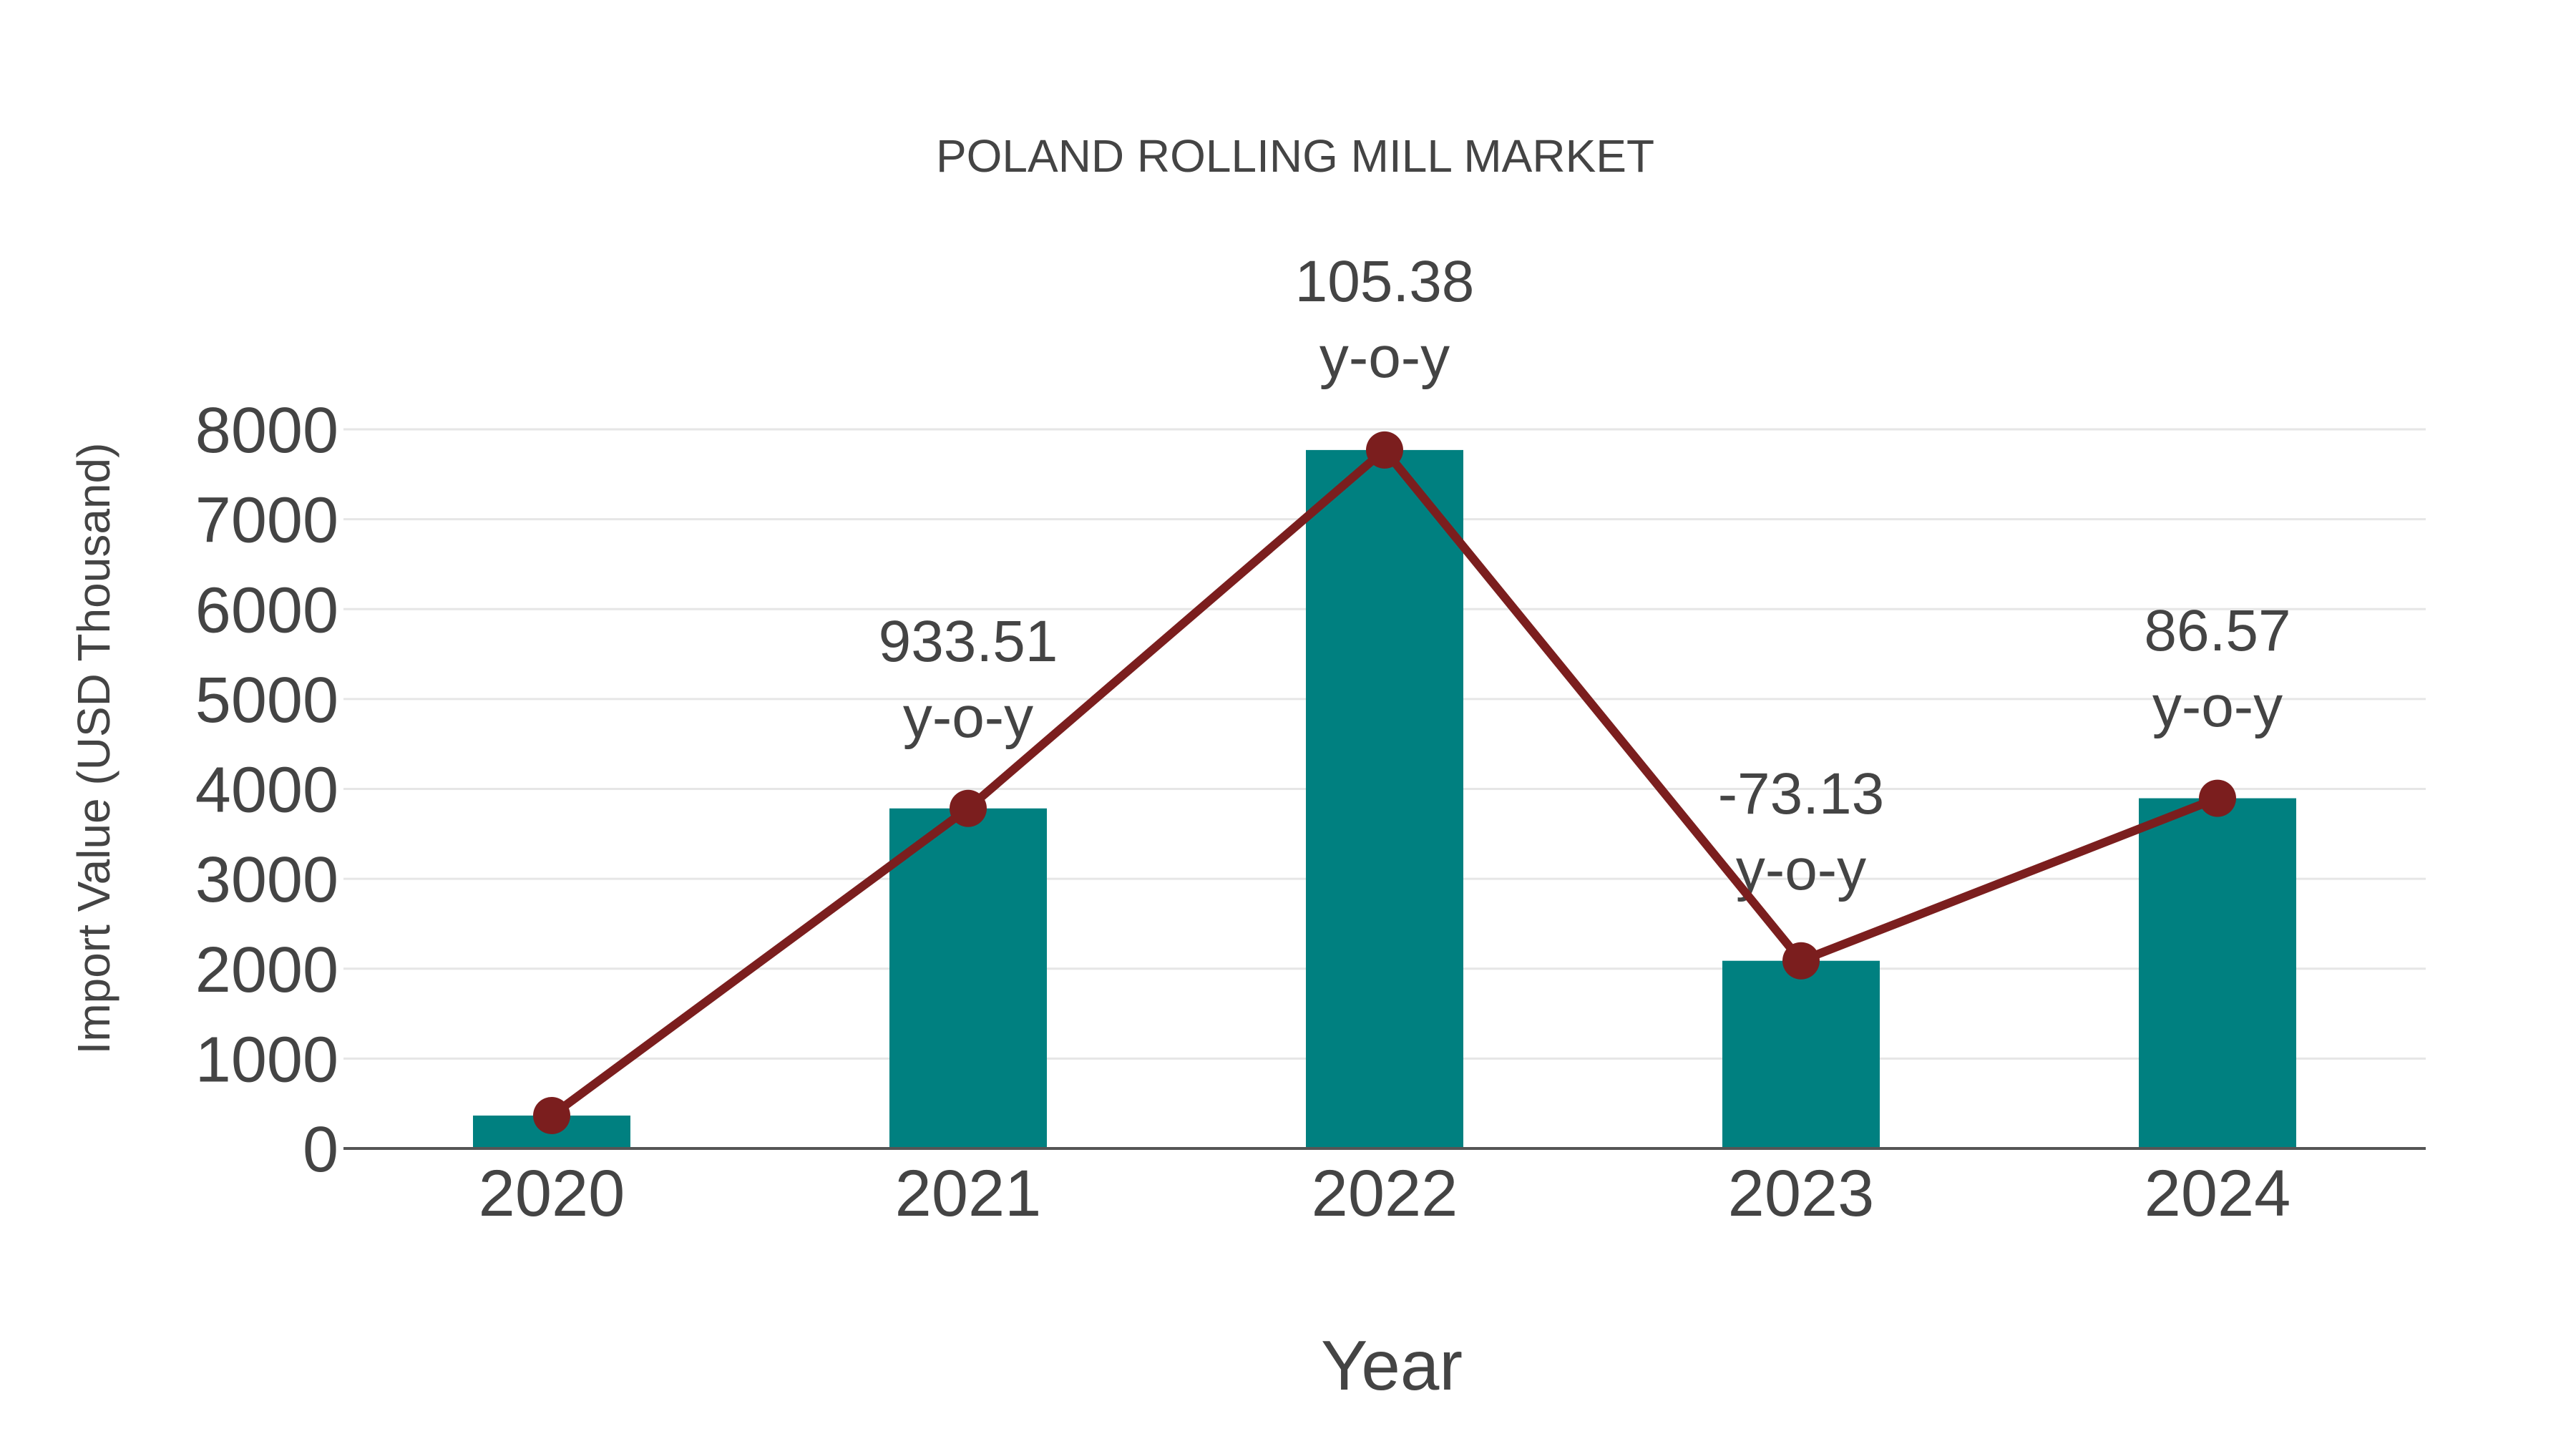 The height and width of the screenshot is (1449, 2576). What do you see at coordinates (968, 641) in the screenshot?
I see `yoy-value: 933.51` at bounding box center [968, 641].